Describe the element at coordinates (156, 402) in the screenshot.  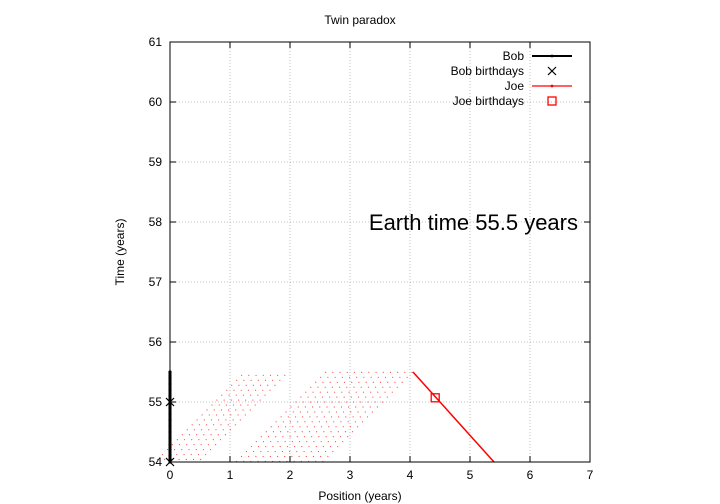
I see `y-tick-label: 55` at that location.